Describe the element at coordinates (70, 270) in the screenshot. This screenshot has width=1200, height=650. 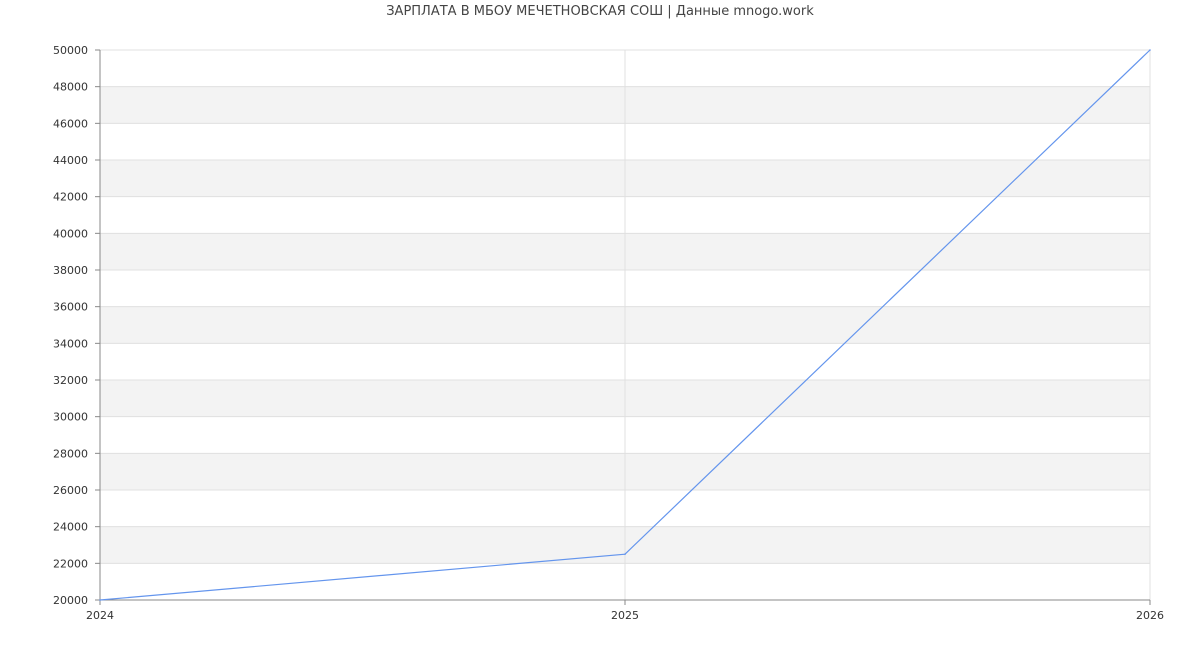
I see `y-tick-label: 38000` at that location.